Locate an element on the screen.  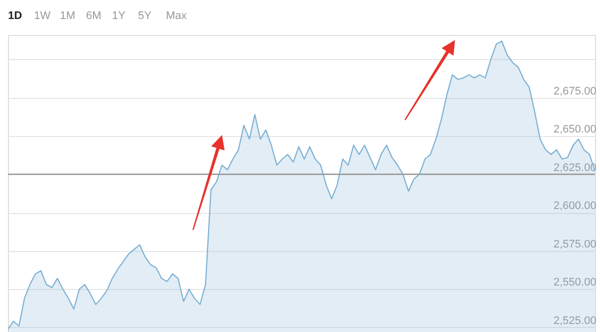
y-tick-label: 2,525.00 is located at coordinates (575, 320).